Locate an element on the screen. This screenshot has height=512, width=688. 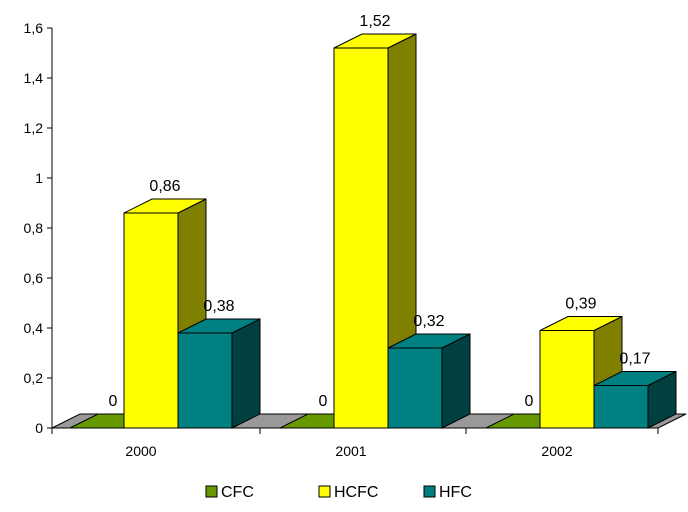
data-label: 0,38 is located at coordinates (218, 306).